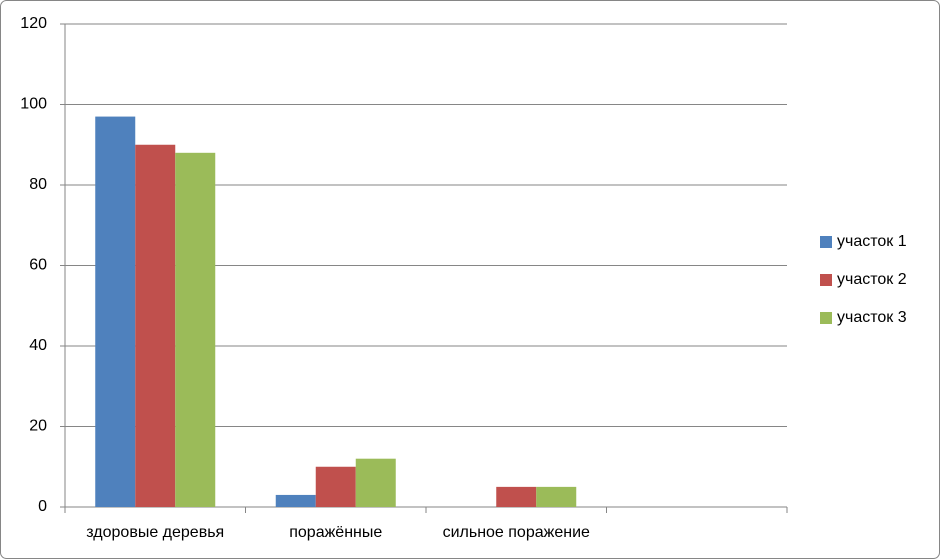  Describe the element at coordinates (38, 265) in the screenshot. I see `y-tick-label: 60` at that location.